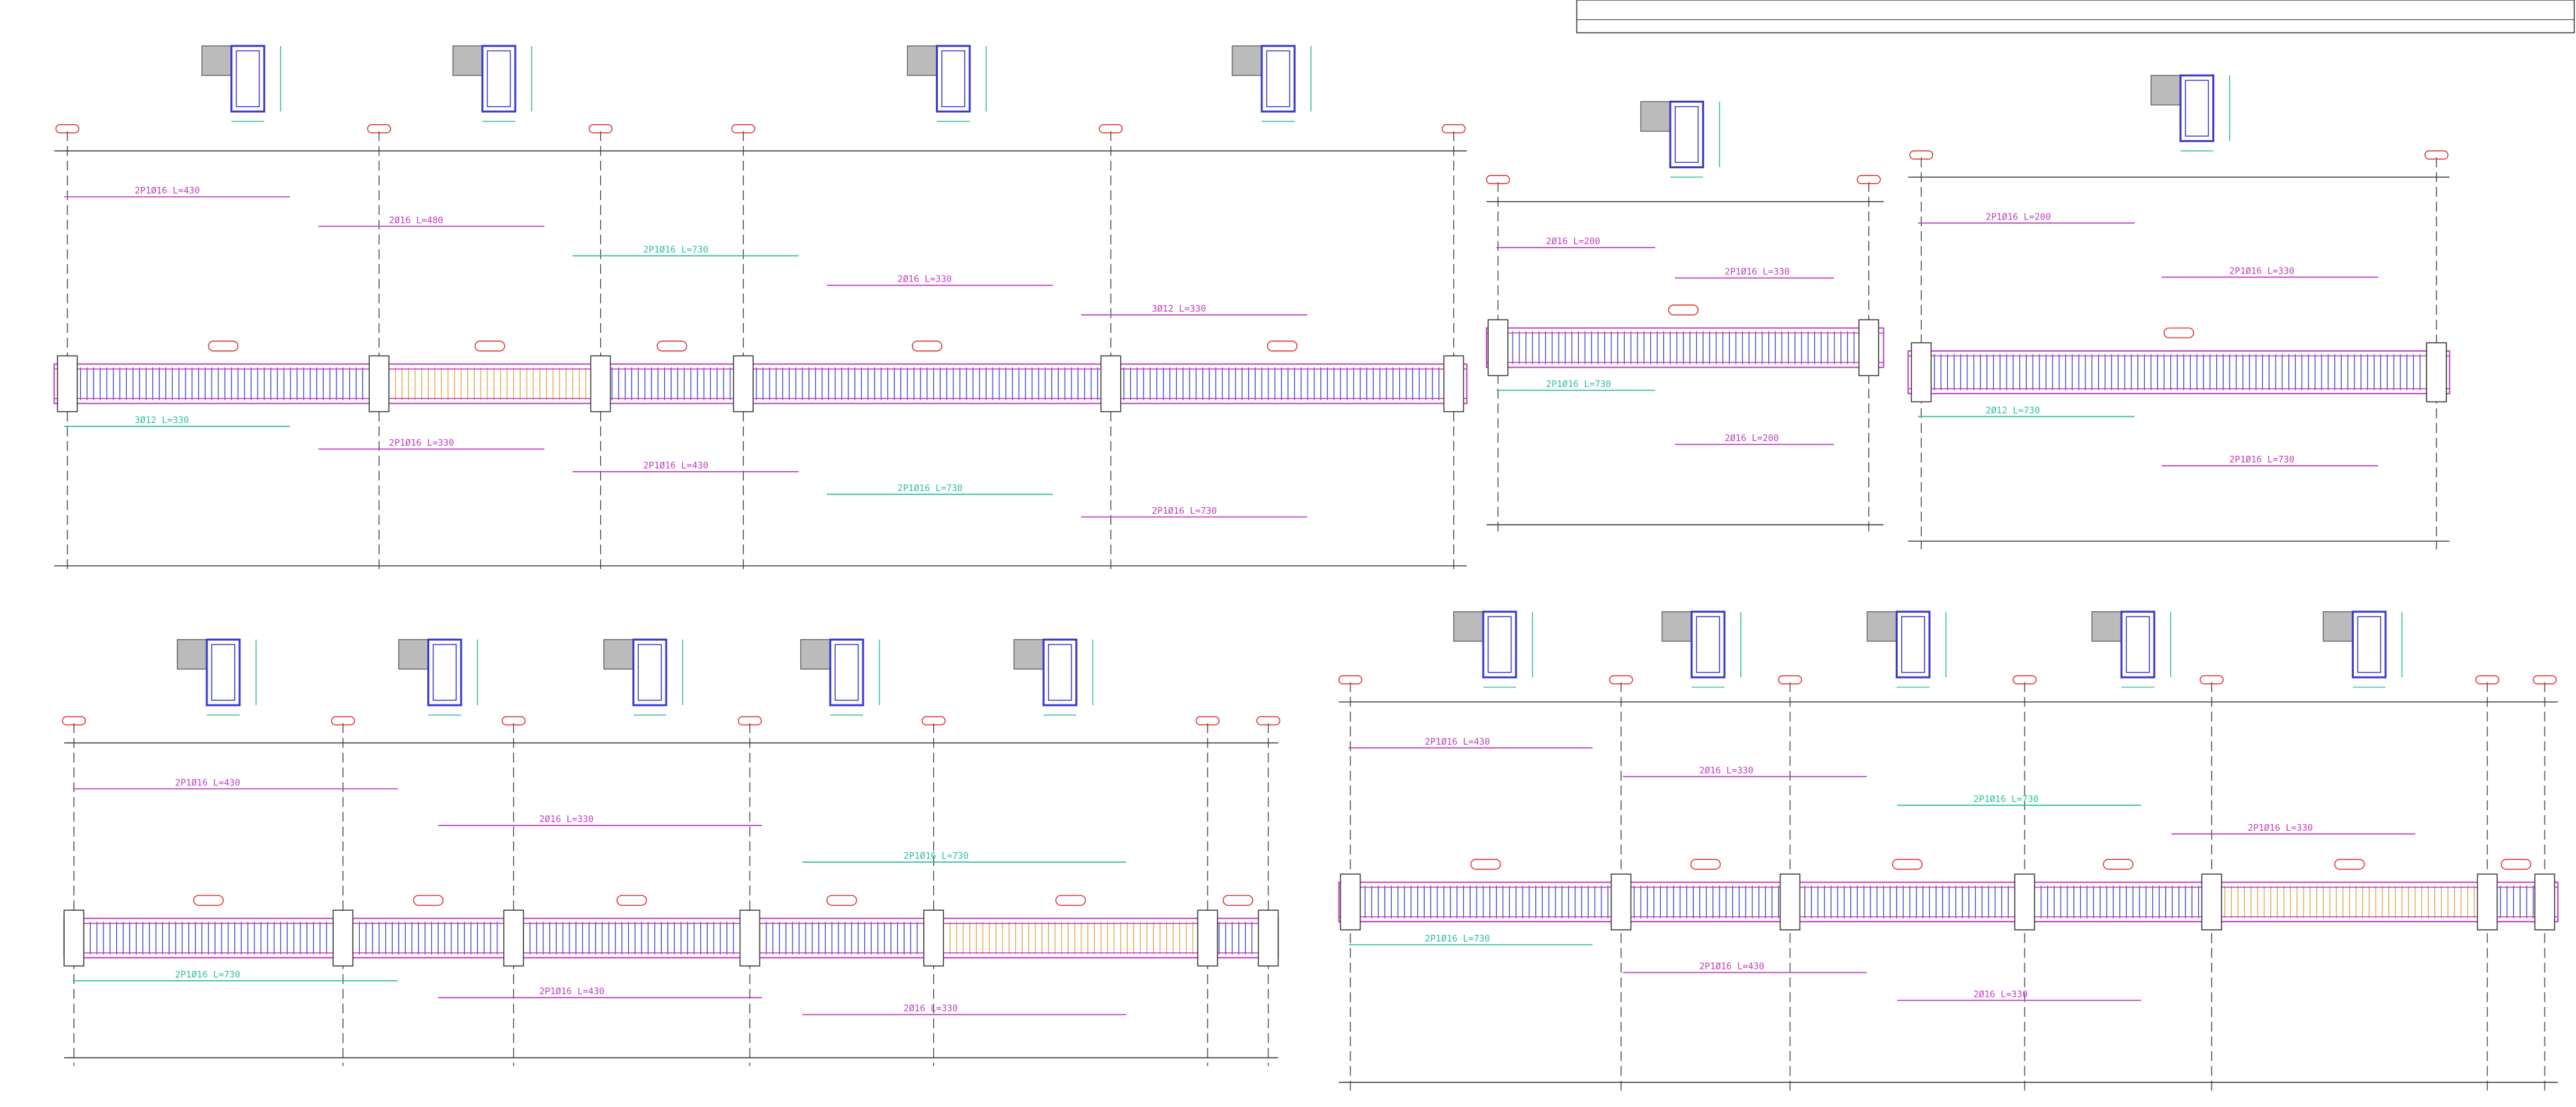 This screenshot has width=2576, height=1107. Describe the element at coordinates (2075, 16) in the screenshot. I see `table-fragment` at that location.